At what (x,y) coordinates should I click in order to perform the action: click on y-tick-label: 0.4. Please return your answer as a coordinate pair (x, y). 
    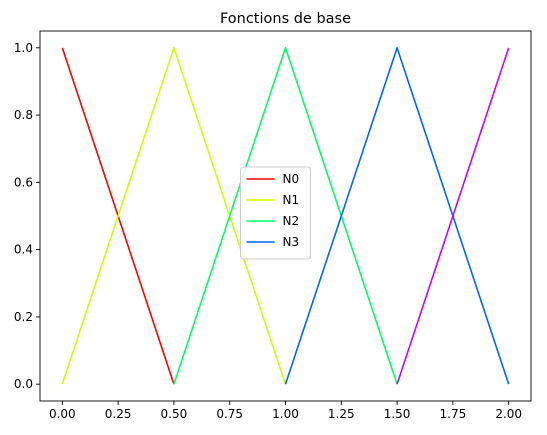
    Looking at the image, I should click on (23, 250).